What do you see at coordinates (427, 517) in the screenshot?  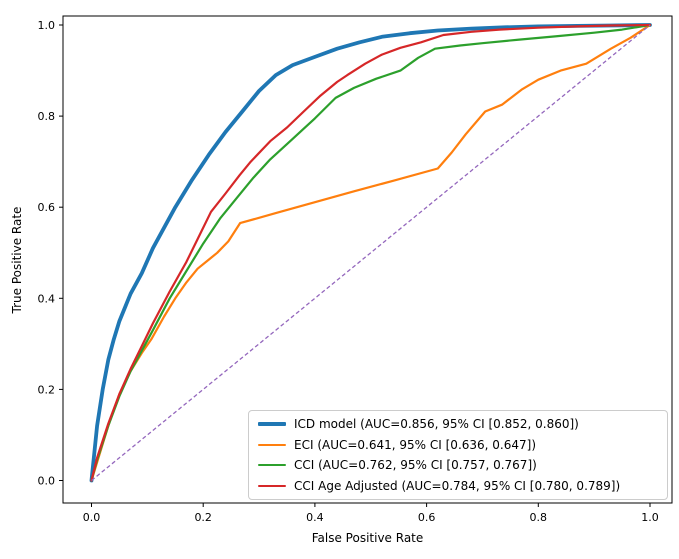 I see `x-tick-label-0.6: 0.6` at bounding box center [427, 517].